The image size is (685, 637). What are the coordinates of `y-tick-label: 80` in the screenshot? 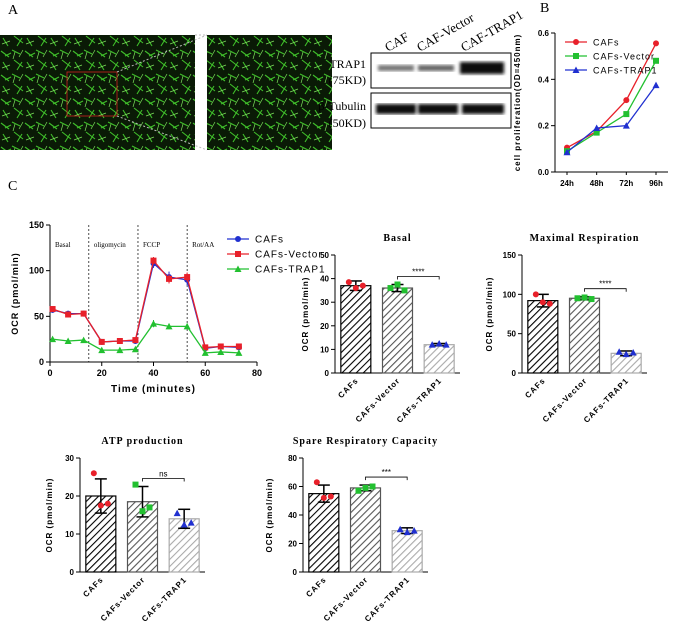 It's located at (292, 458).